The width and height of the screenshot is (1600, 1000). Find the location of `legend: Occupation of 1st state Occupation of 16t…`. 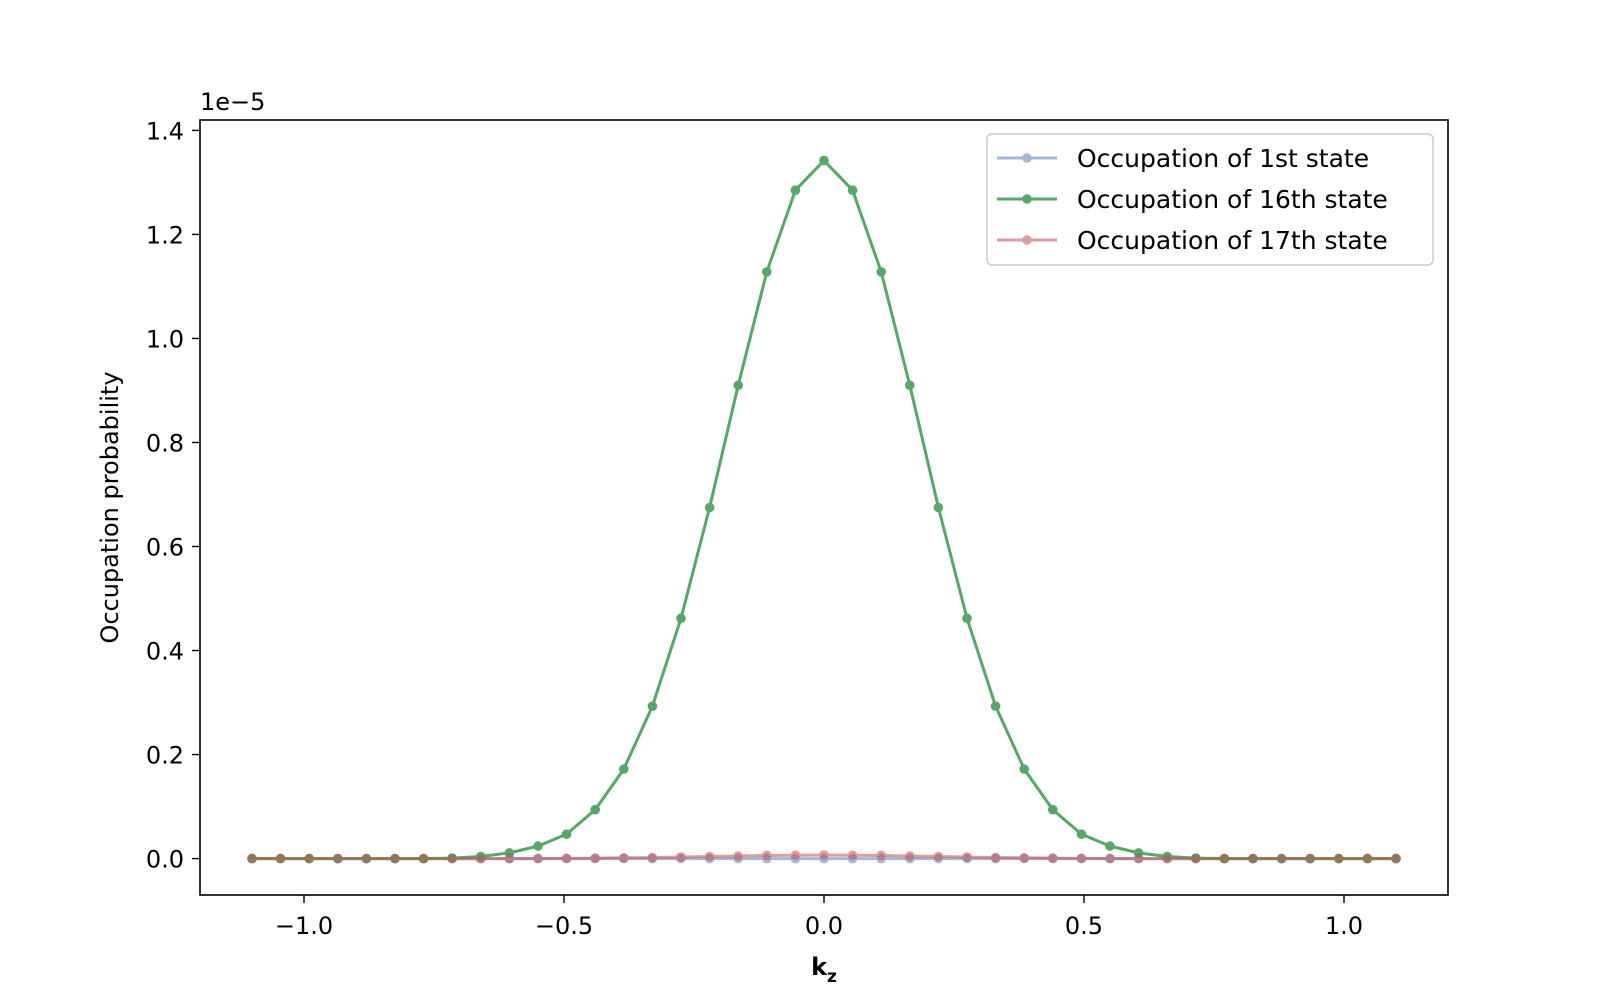

legend: Occupation of 1st state Occupation of 16t… is located at coordinates (1210, 199).